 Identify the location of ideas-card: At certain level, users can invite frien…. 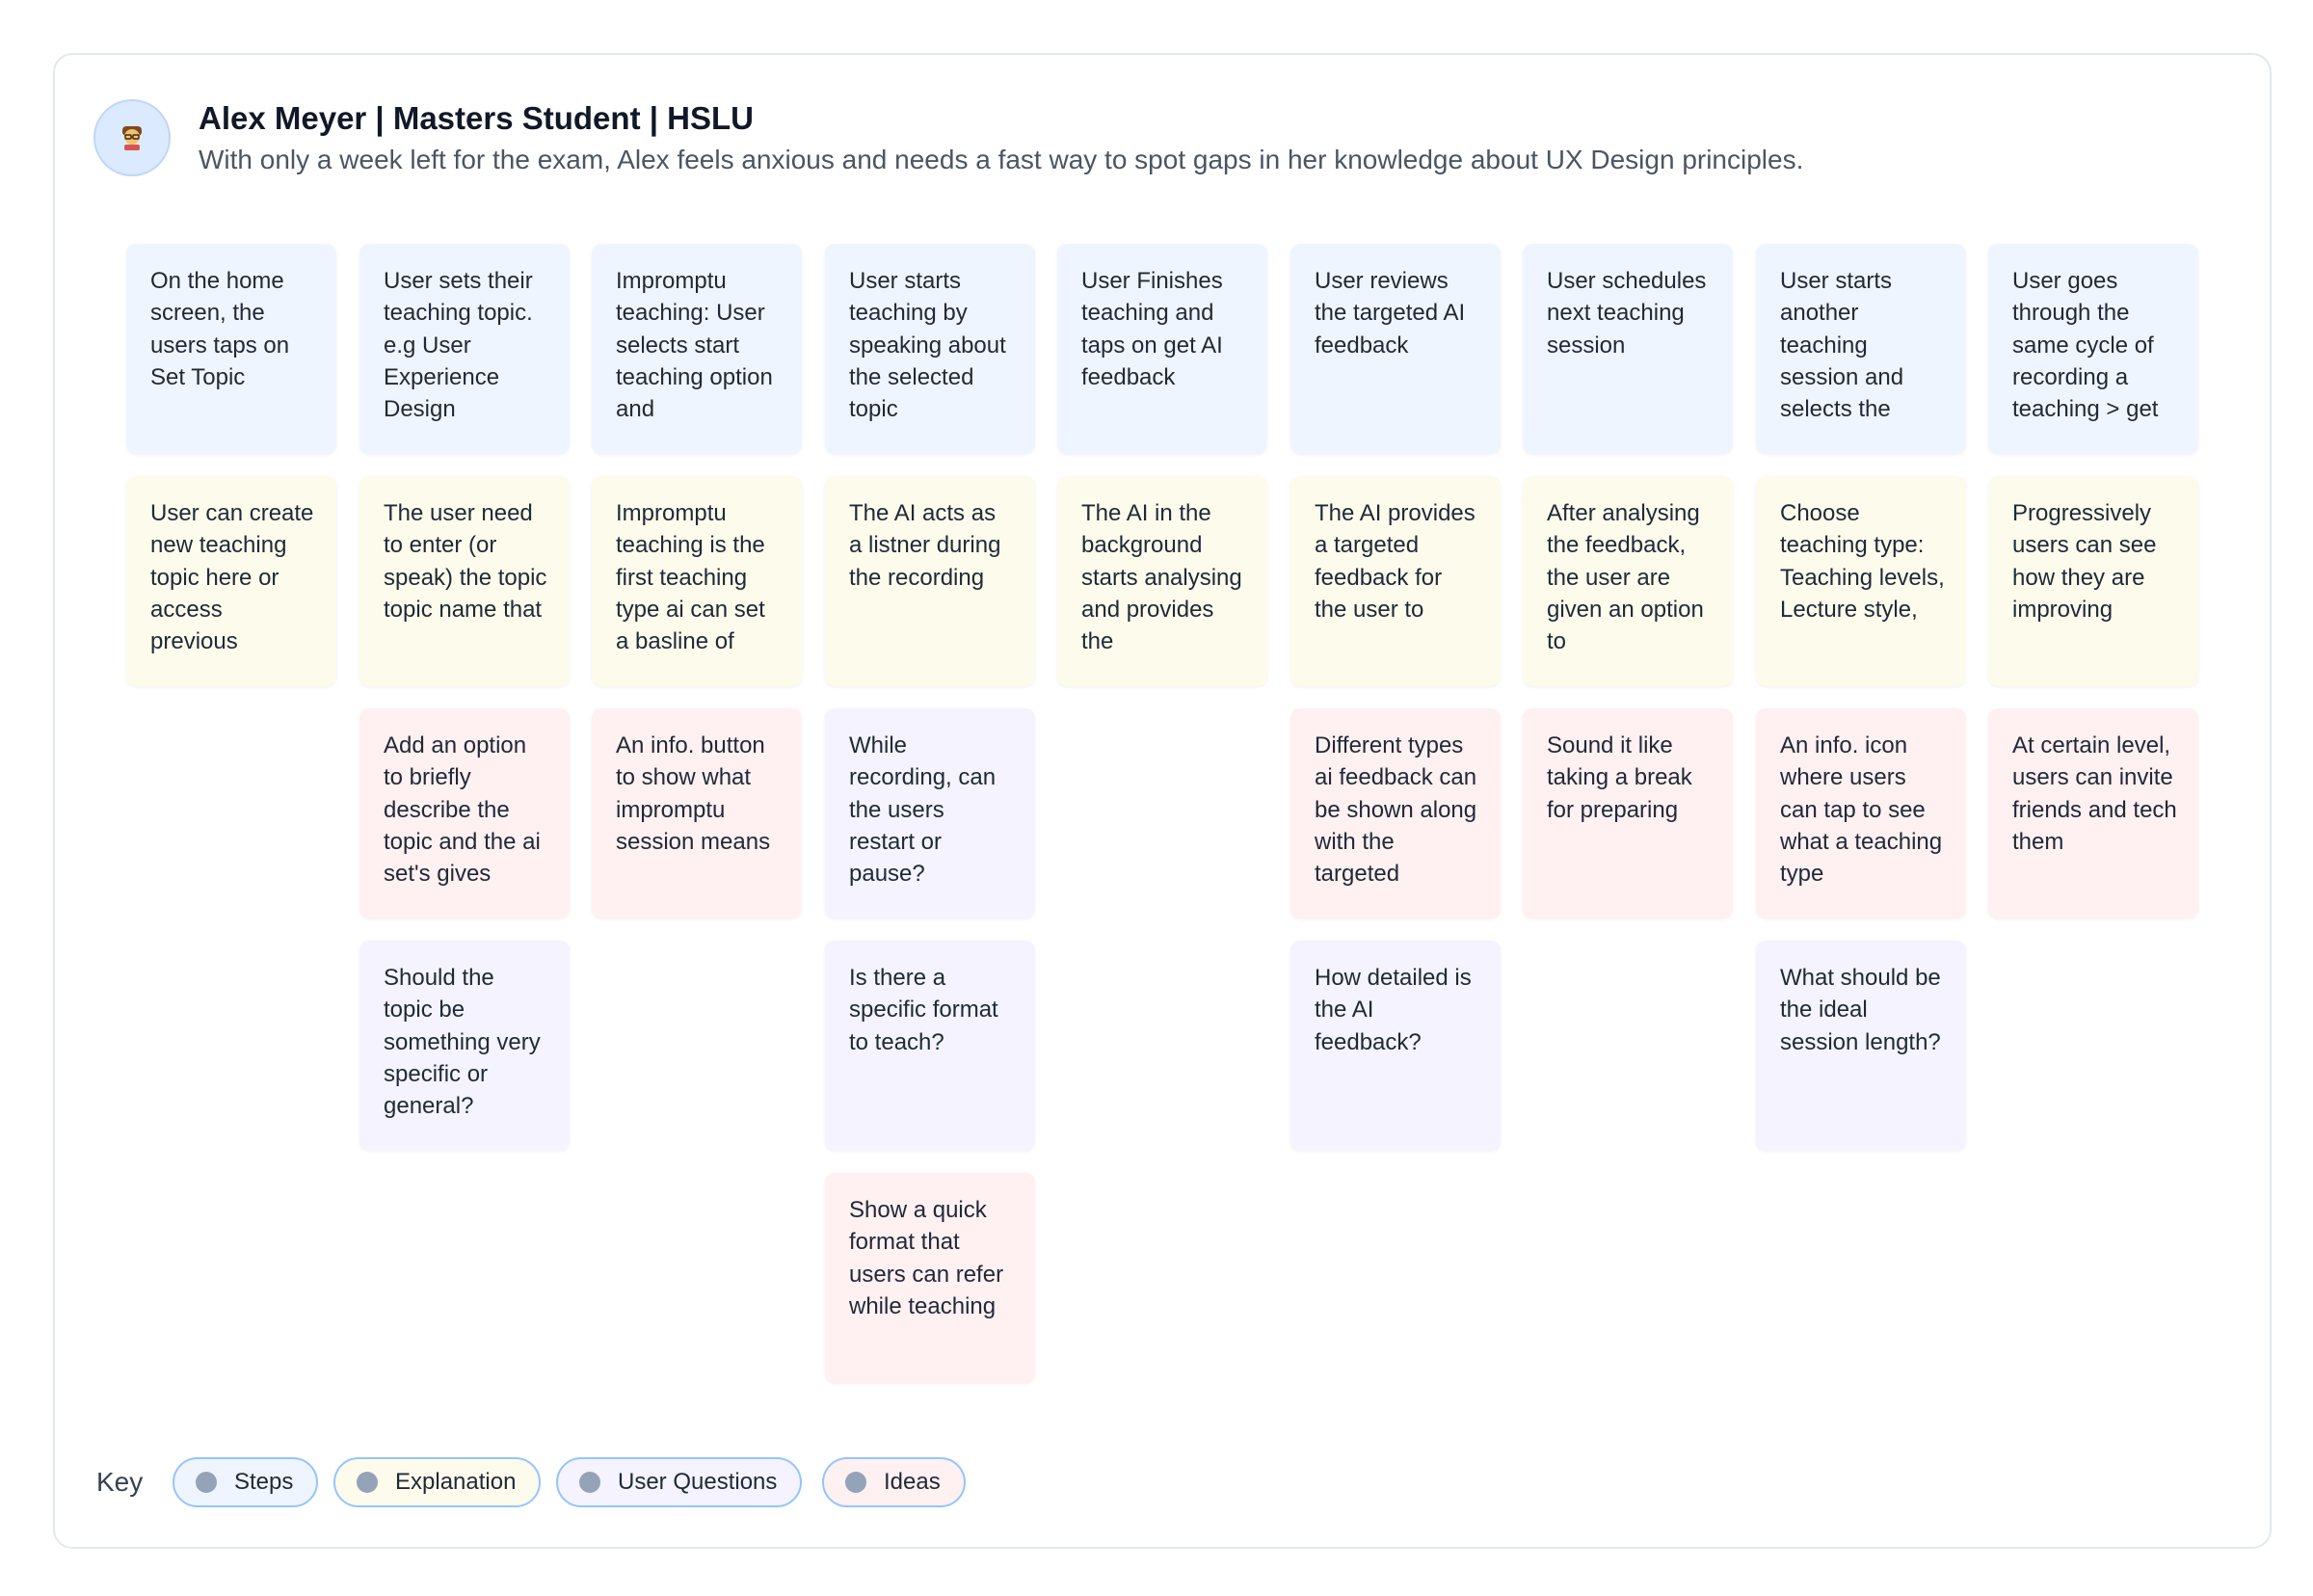
(2093, 813).